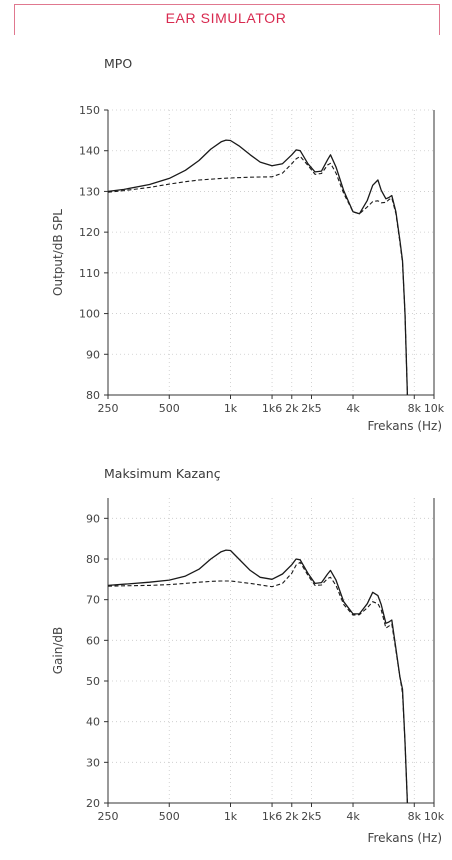  Describe the element at coordinates (89, 110) in the screenshot. I see `y-tick-label: 150` at that location.